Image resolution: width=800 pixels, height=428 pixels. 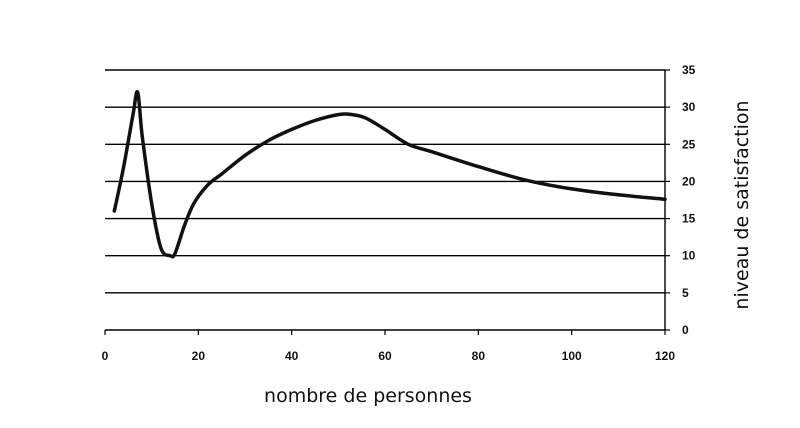 I want to click on y-tick-label: 20, so click(x=689, y=181).